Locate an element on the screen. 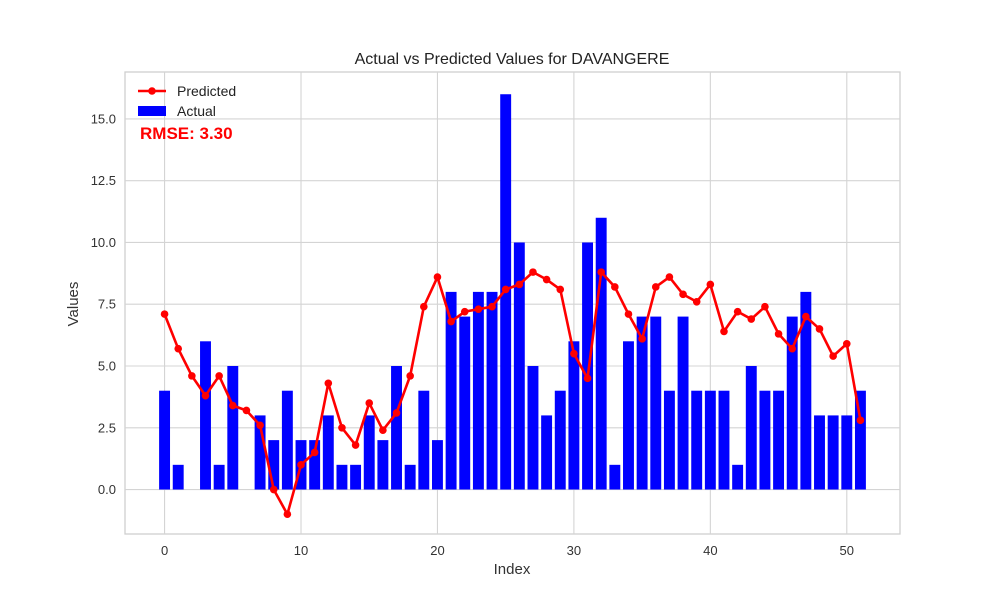 The image size is (1000, 605). x-tick-label: 30 is located at coordinates (574, 550).